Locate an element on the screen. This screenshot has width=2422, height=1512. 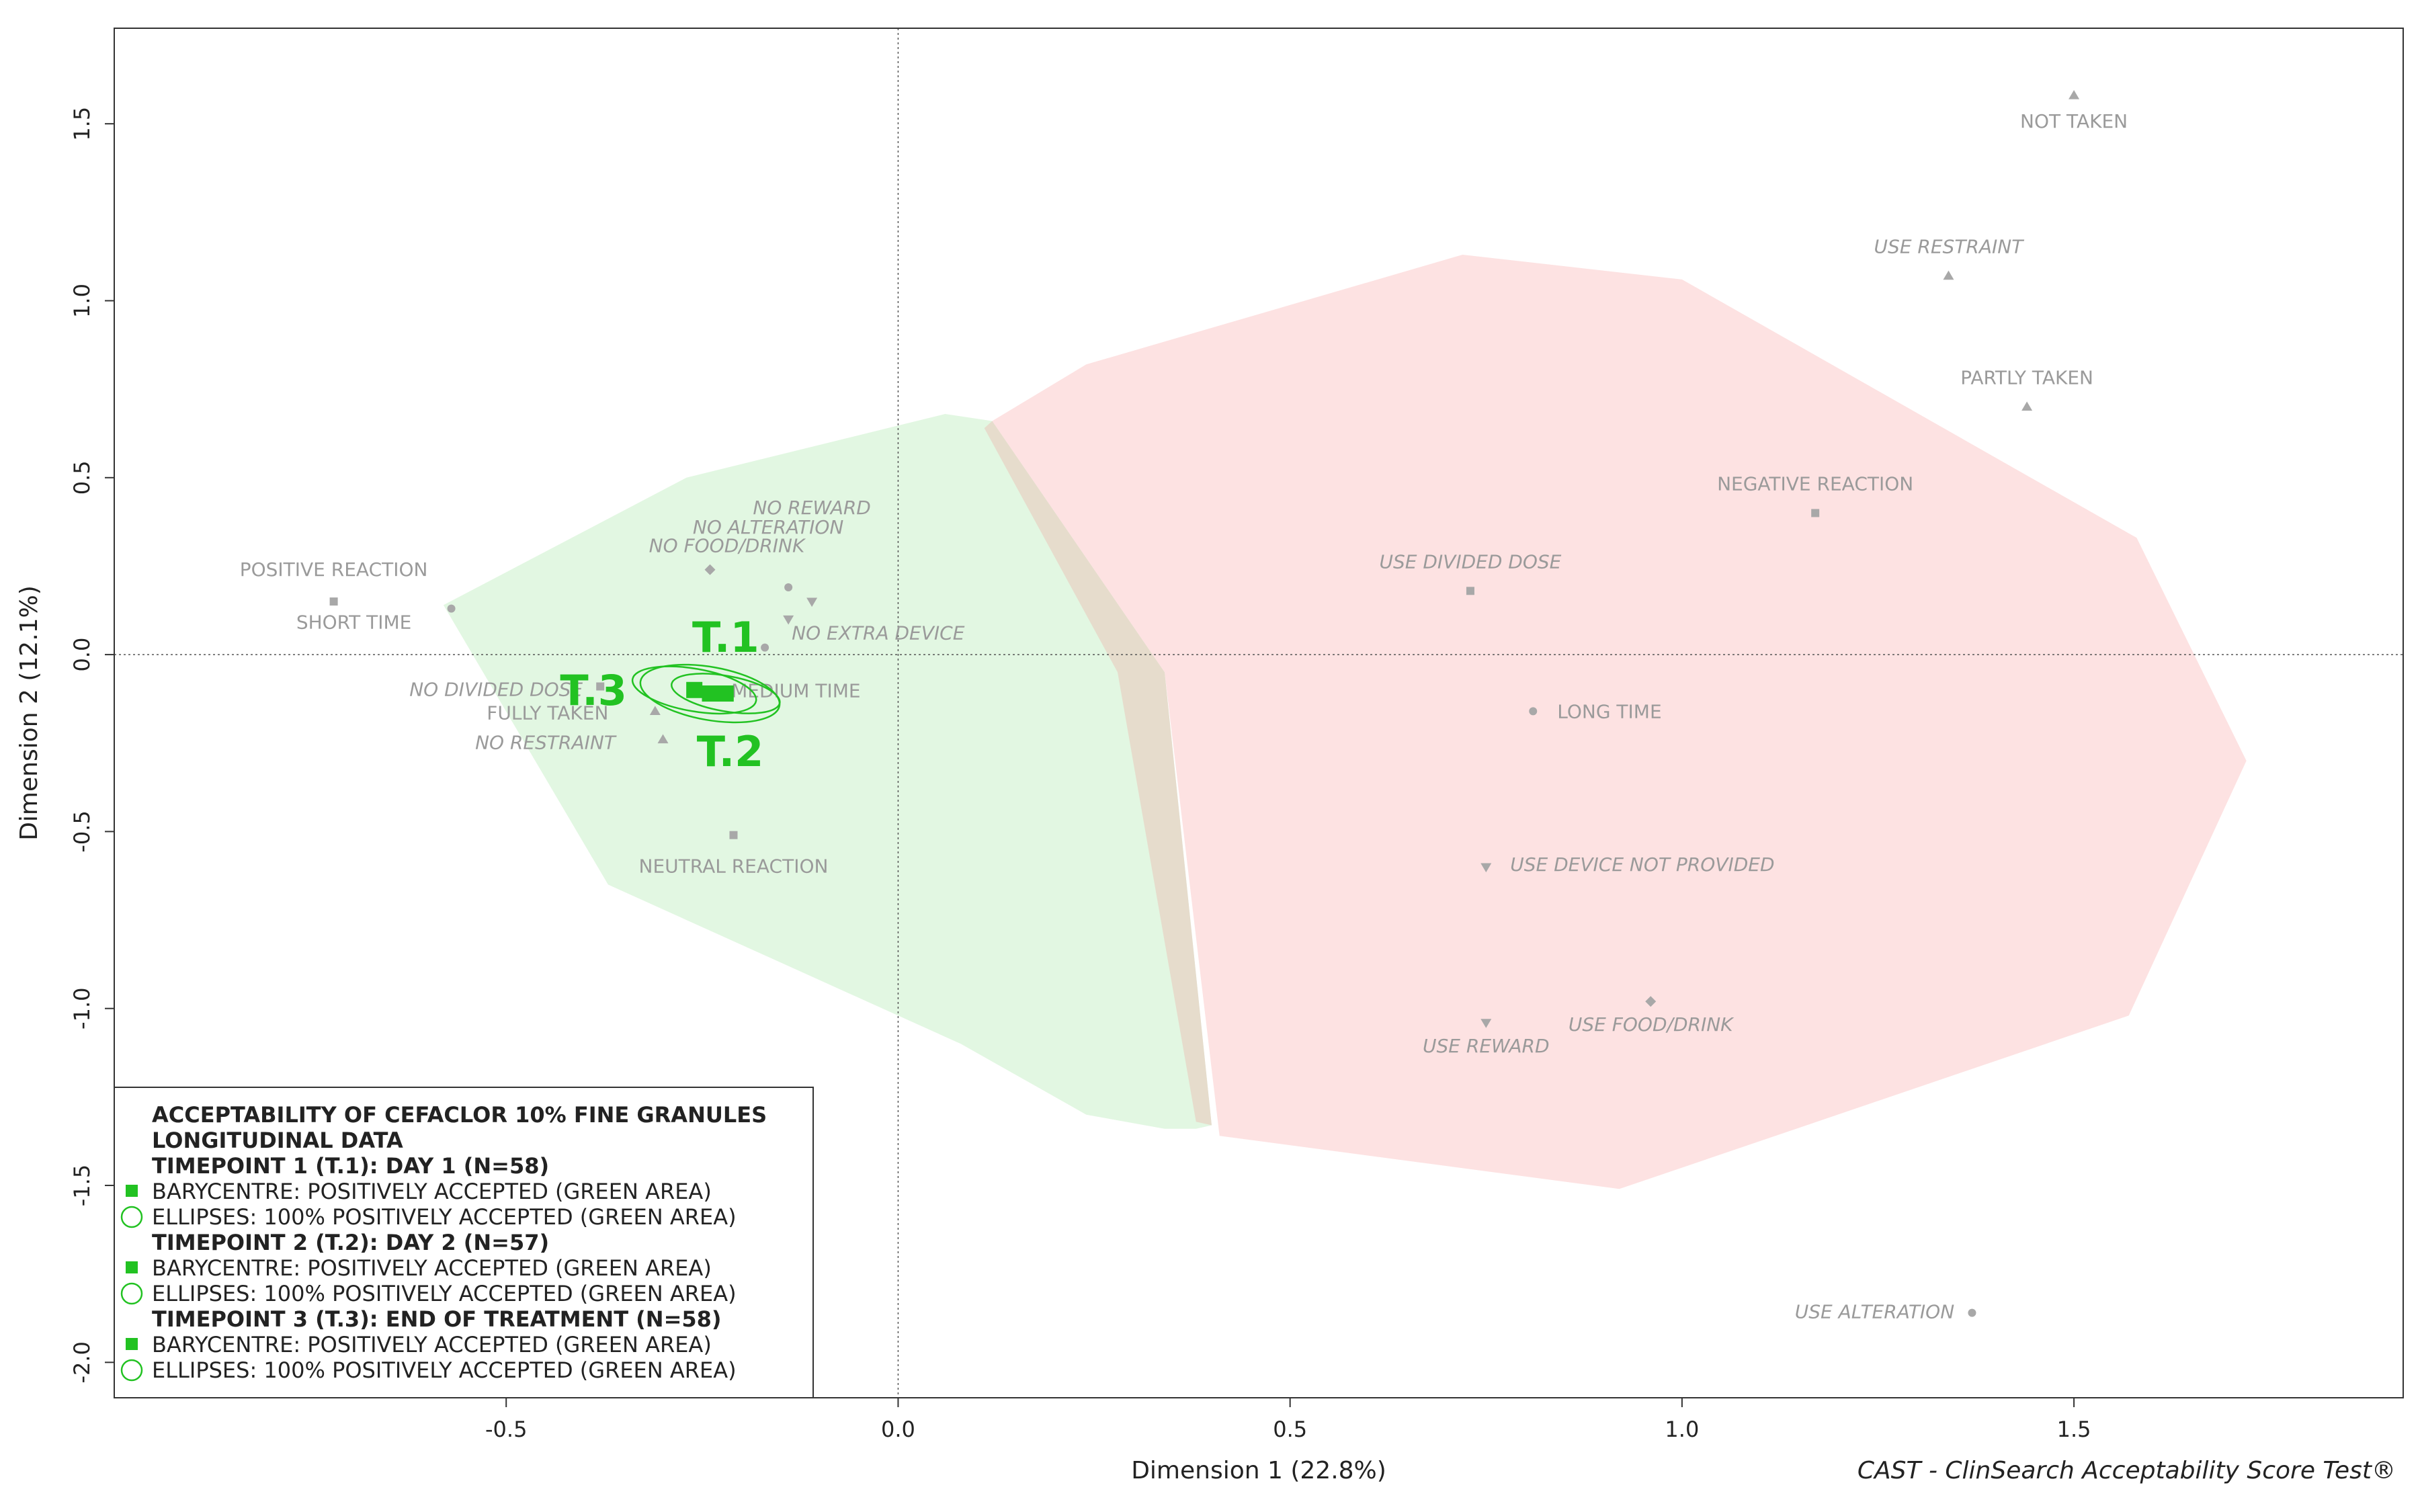
timepoint-markers: T.1 T.2 T.3 is located at coordinates (670, 695).